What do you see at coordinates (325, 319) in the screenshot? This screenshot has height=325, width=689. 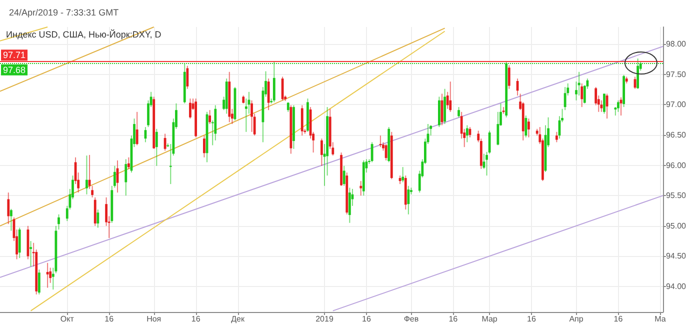 I see `x-tick-label: 2019` at bounding box center [325, 319].